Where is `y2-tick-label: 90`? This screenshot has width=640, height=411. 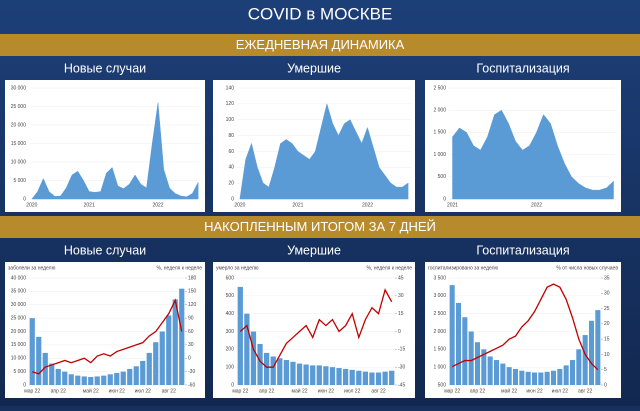
y2-tick-label: 90 is located at coordinates (191, 318).